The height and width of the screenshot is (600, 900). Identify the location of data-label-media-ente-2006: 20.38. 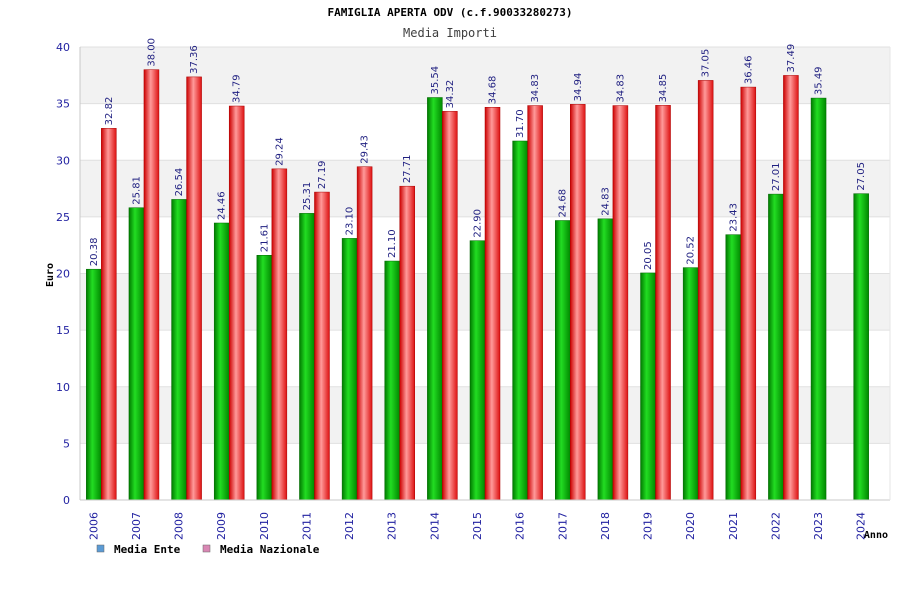
(94, 252).